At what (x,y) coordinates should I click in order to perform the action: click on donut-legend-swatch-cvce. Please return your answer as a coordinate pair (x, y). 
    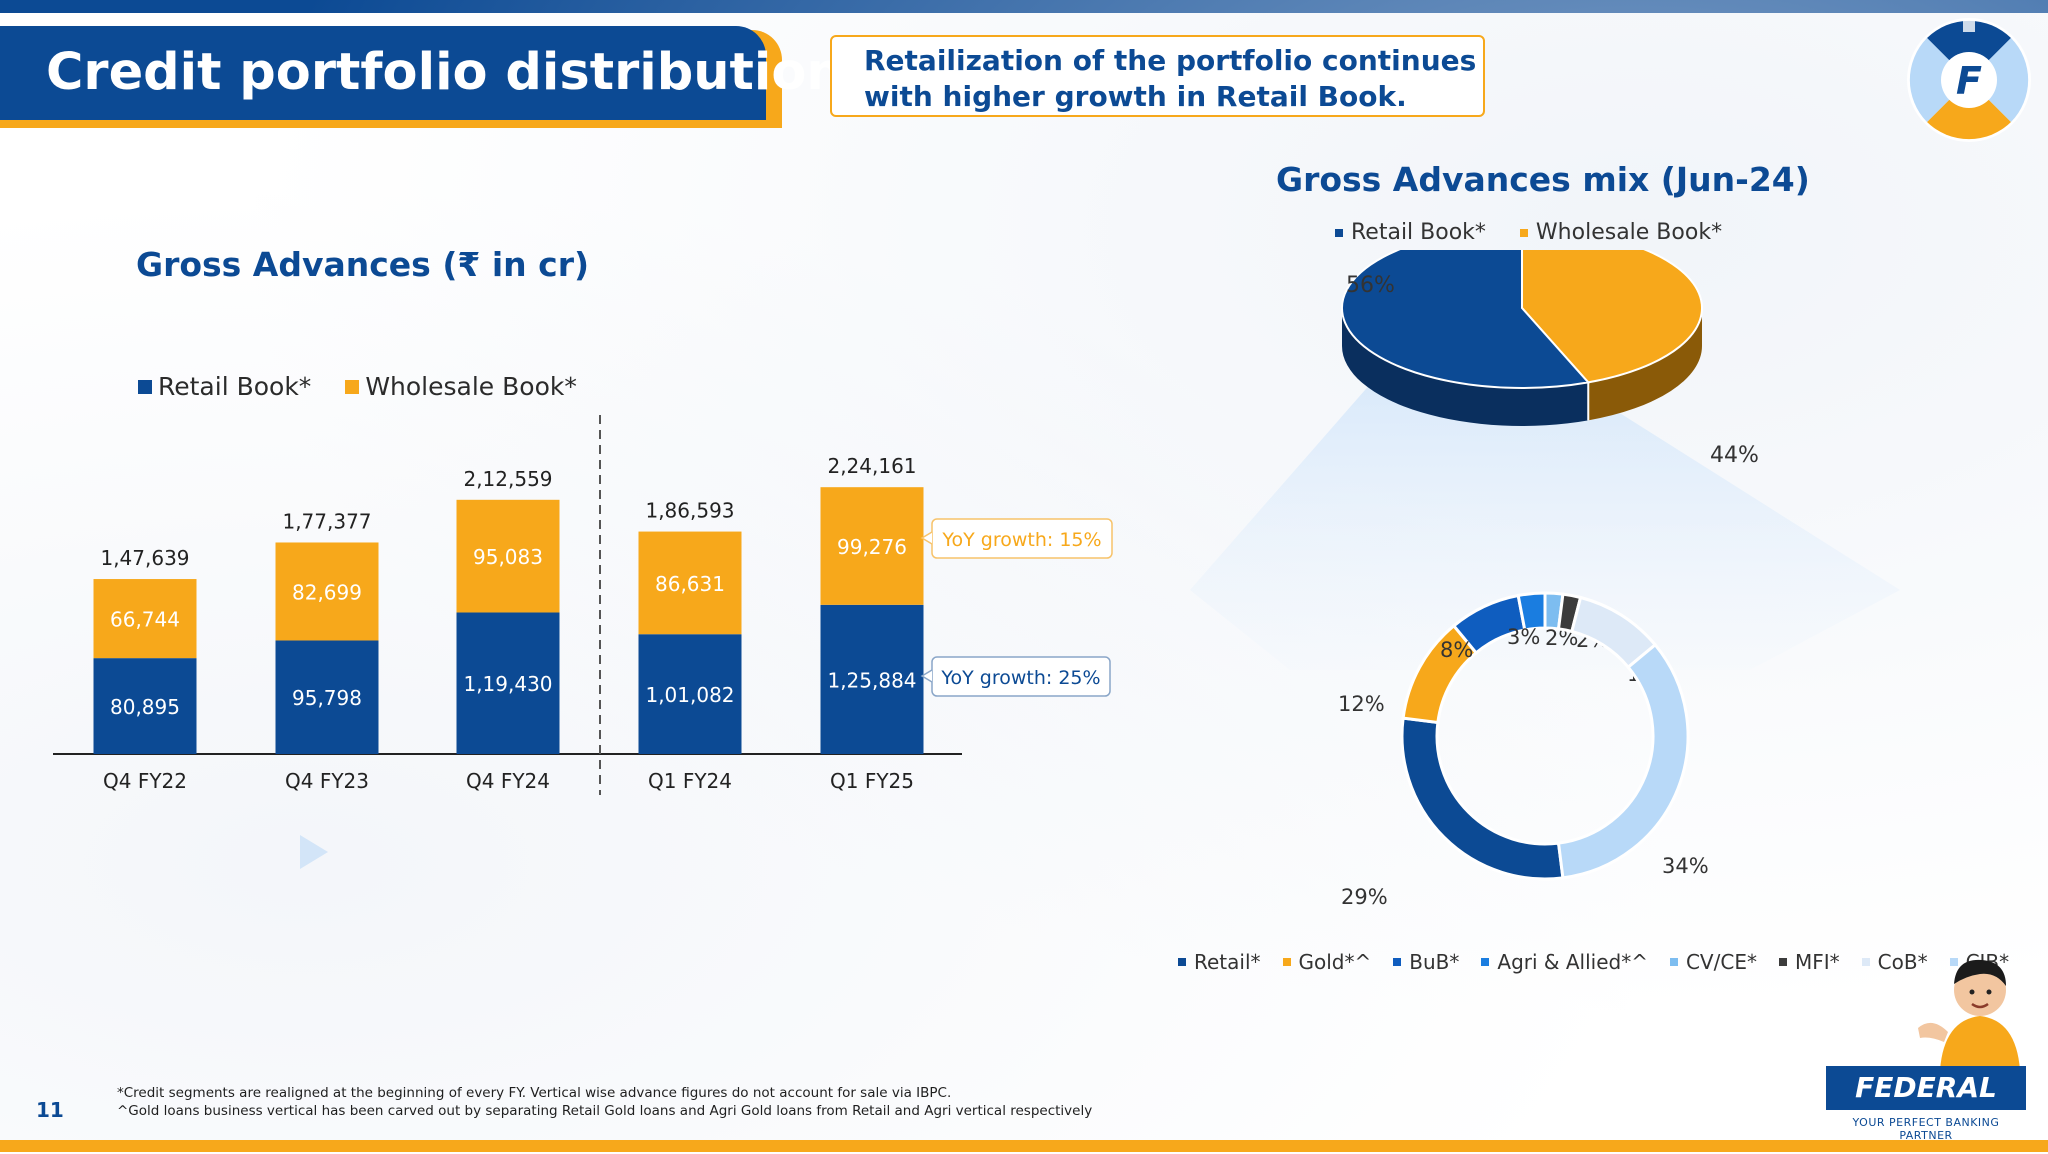
    Looking at the image, I should click on (1673, 962).